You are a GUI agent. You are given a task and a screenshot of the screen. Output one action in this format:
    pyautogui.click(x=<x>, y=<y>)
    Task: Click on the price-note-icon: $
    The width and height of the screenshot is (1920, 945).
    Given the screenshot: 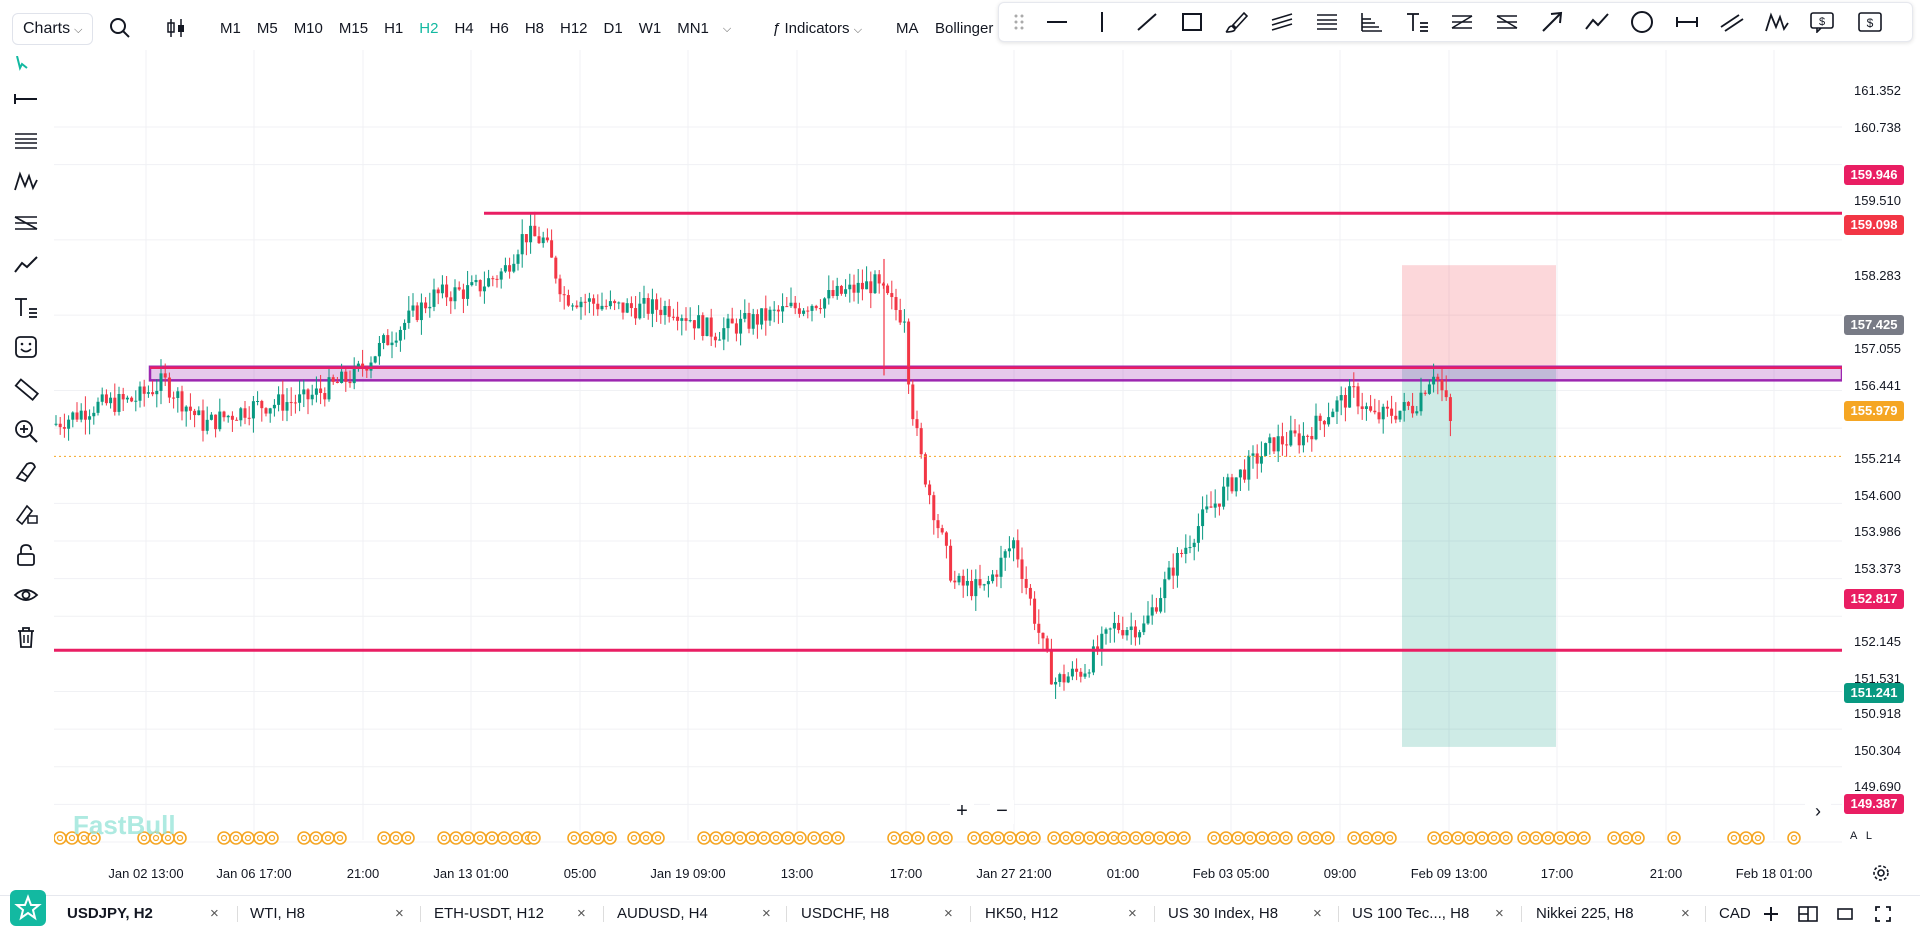 What is the action you would take?
    pyautogui.click(x=1822, y=22)
    